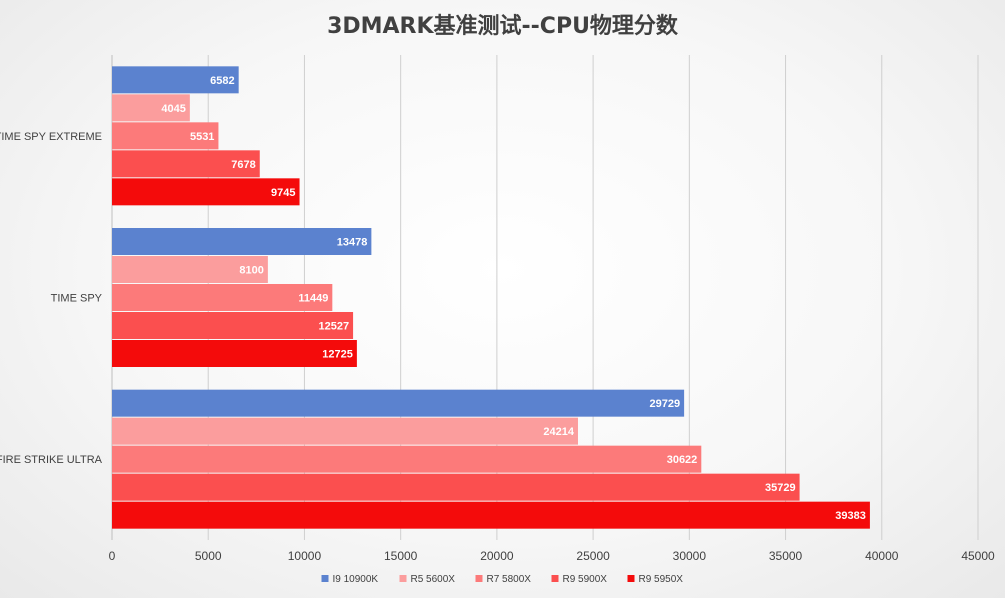 Image resolution: width=1005 pixels, height=598 pixels. What do you see at coordinates (173, 109) in the screenshot?
I see `data-label: 4045` at bounding box center [173, 109].